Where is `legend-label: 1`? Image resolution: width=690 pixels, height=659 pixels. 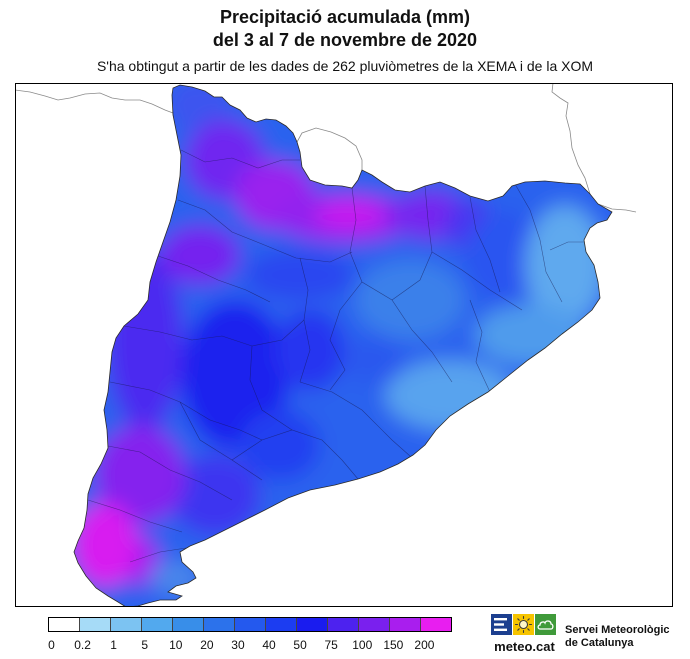 legend-label: 1 is located at coordinates (113, 645).